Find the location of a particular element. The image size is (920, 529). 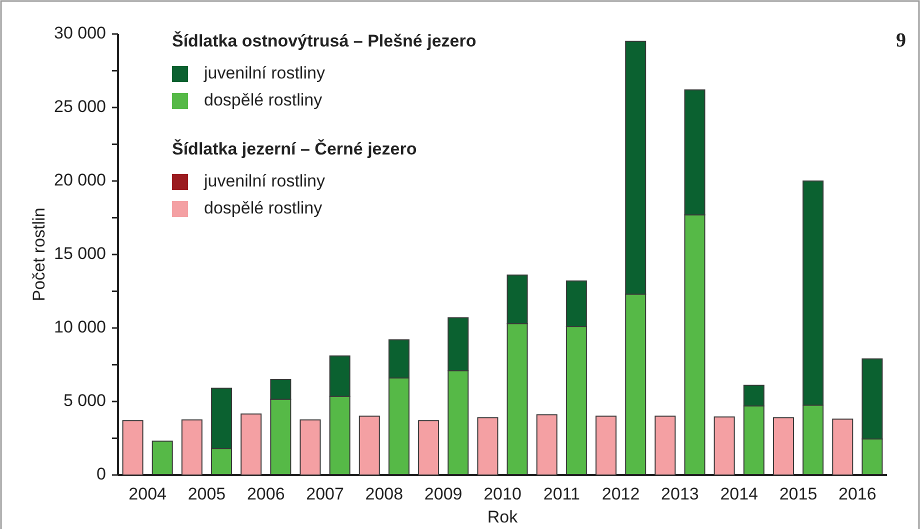

y-tick-label: 20 000 is located at coordinates (80, 180).